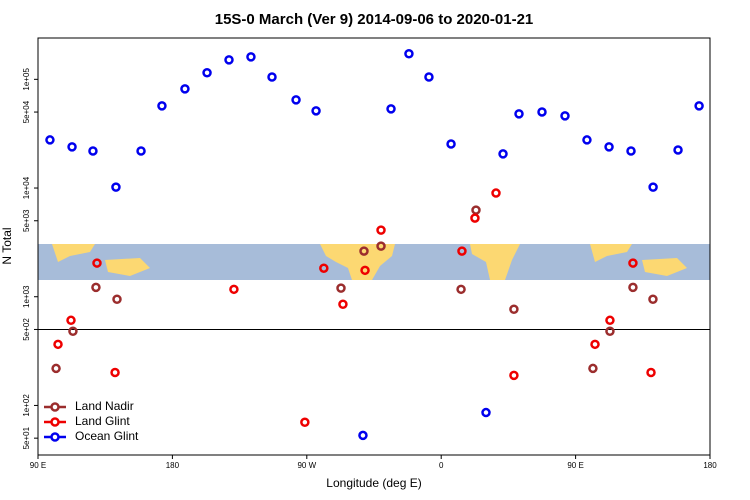 Image resolution: width=750 pixels, height=500 pixels. I want to click on legend-label: Land Nadir, so click(104, 406).